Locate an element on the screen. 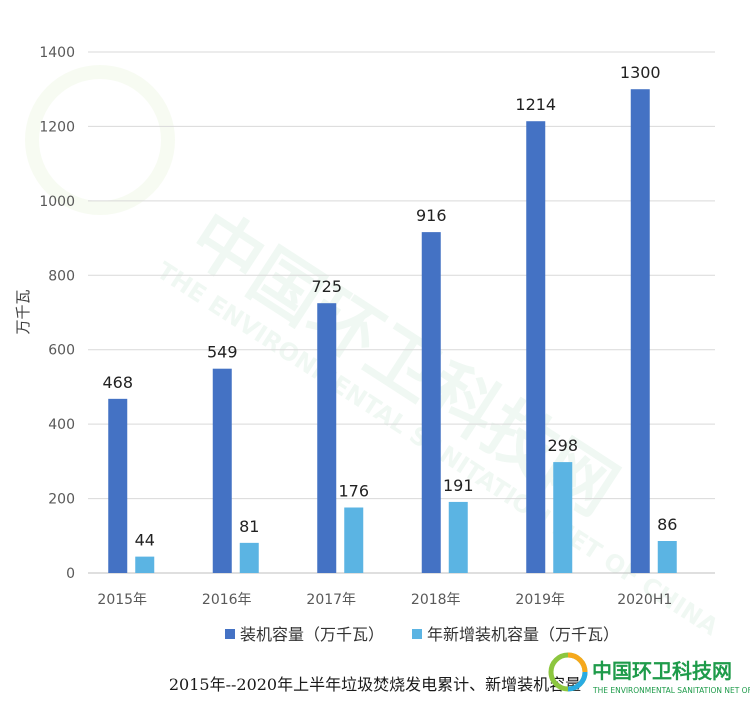 The width and height of the screenshot is (750, 705). y-tick-label: 1400 is located at coordinates (57, 53).